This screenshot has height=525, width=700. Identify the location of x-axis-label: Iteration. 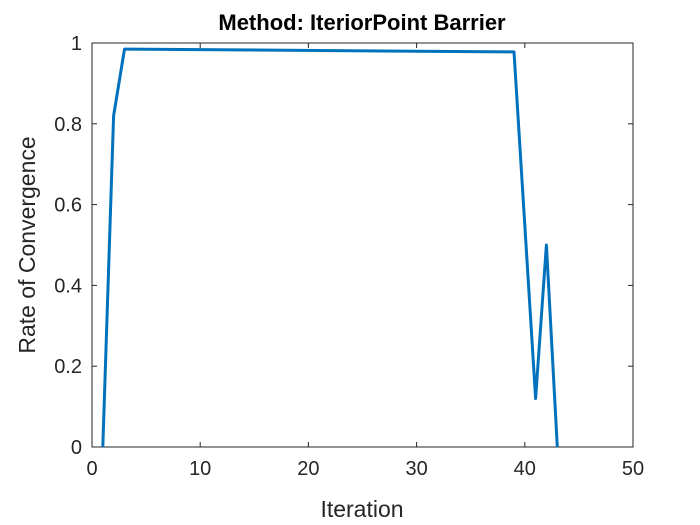
(361, 509).